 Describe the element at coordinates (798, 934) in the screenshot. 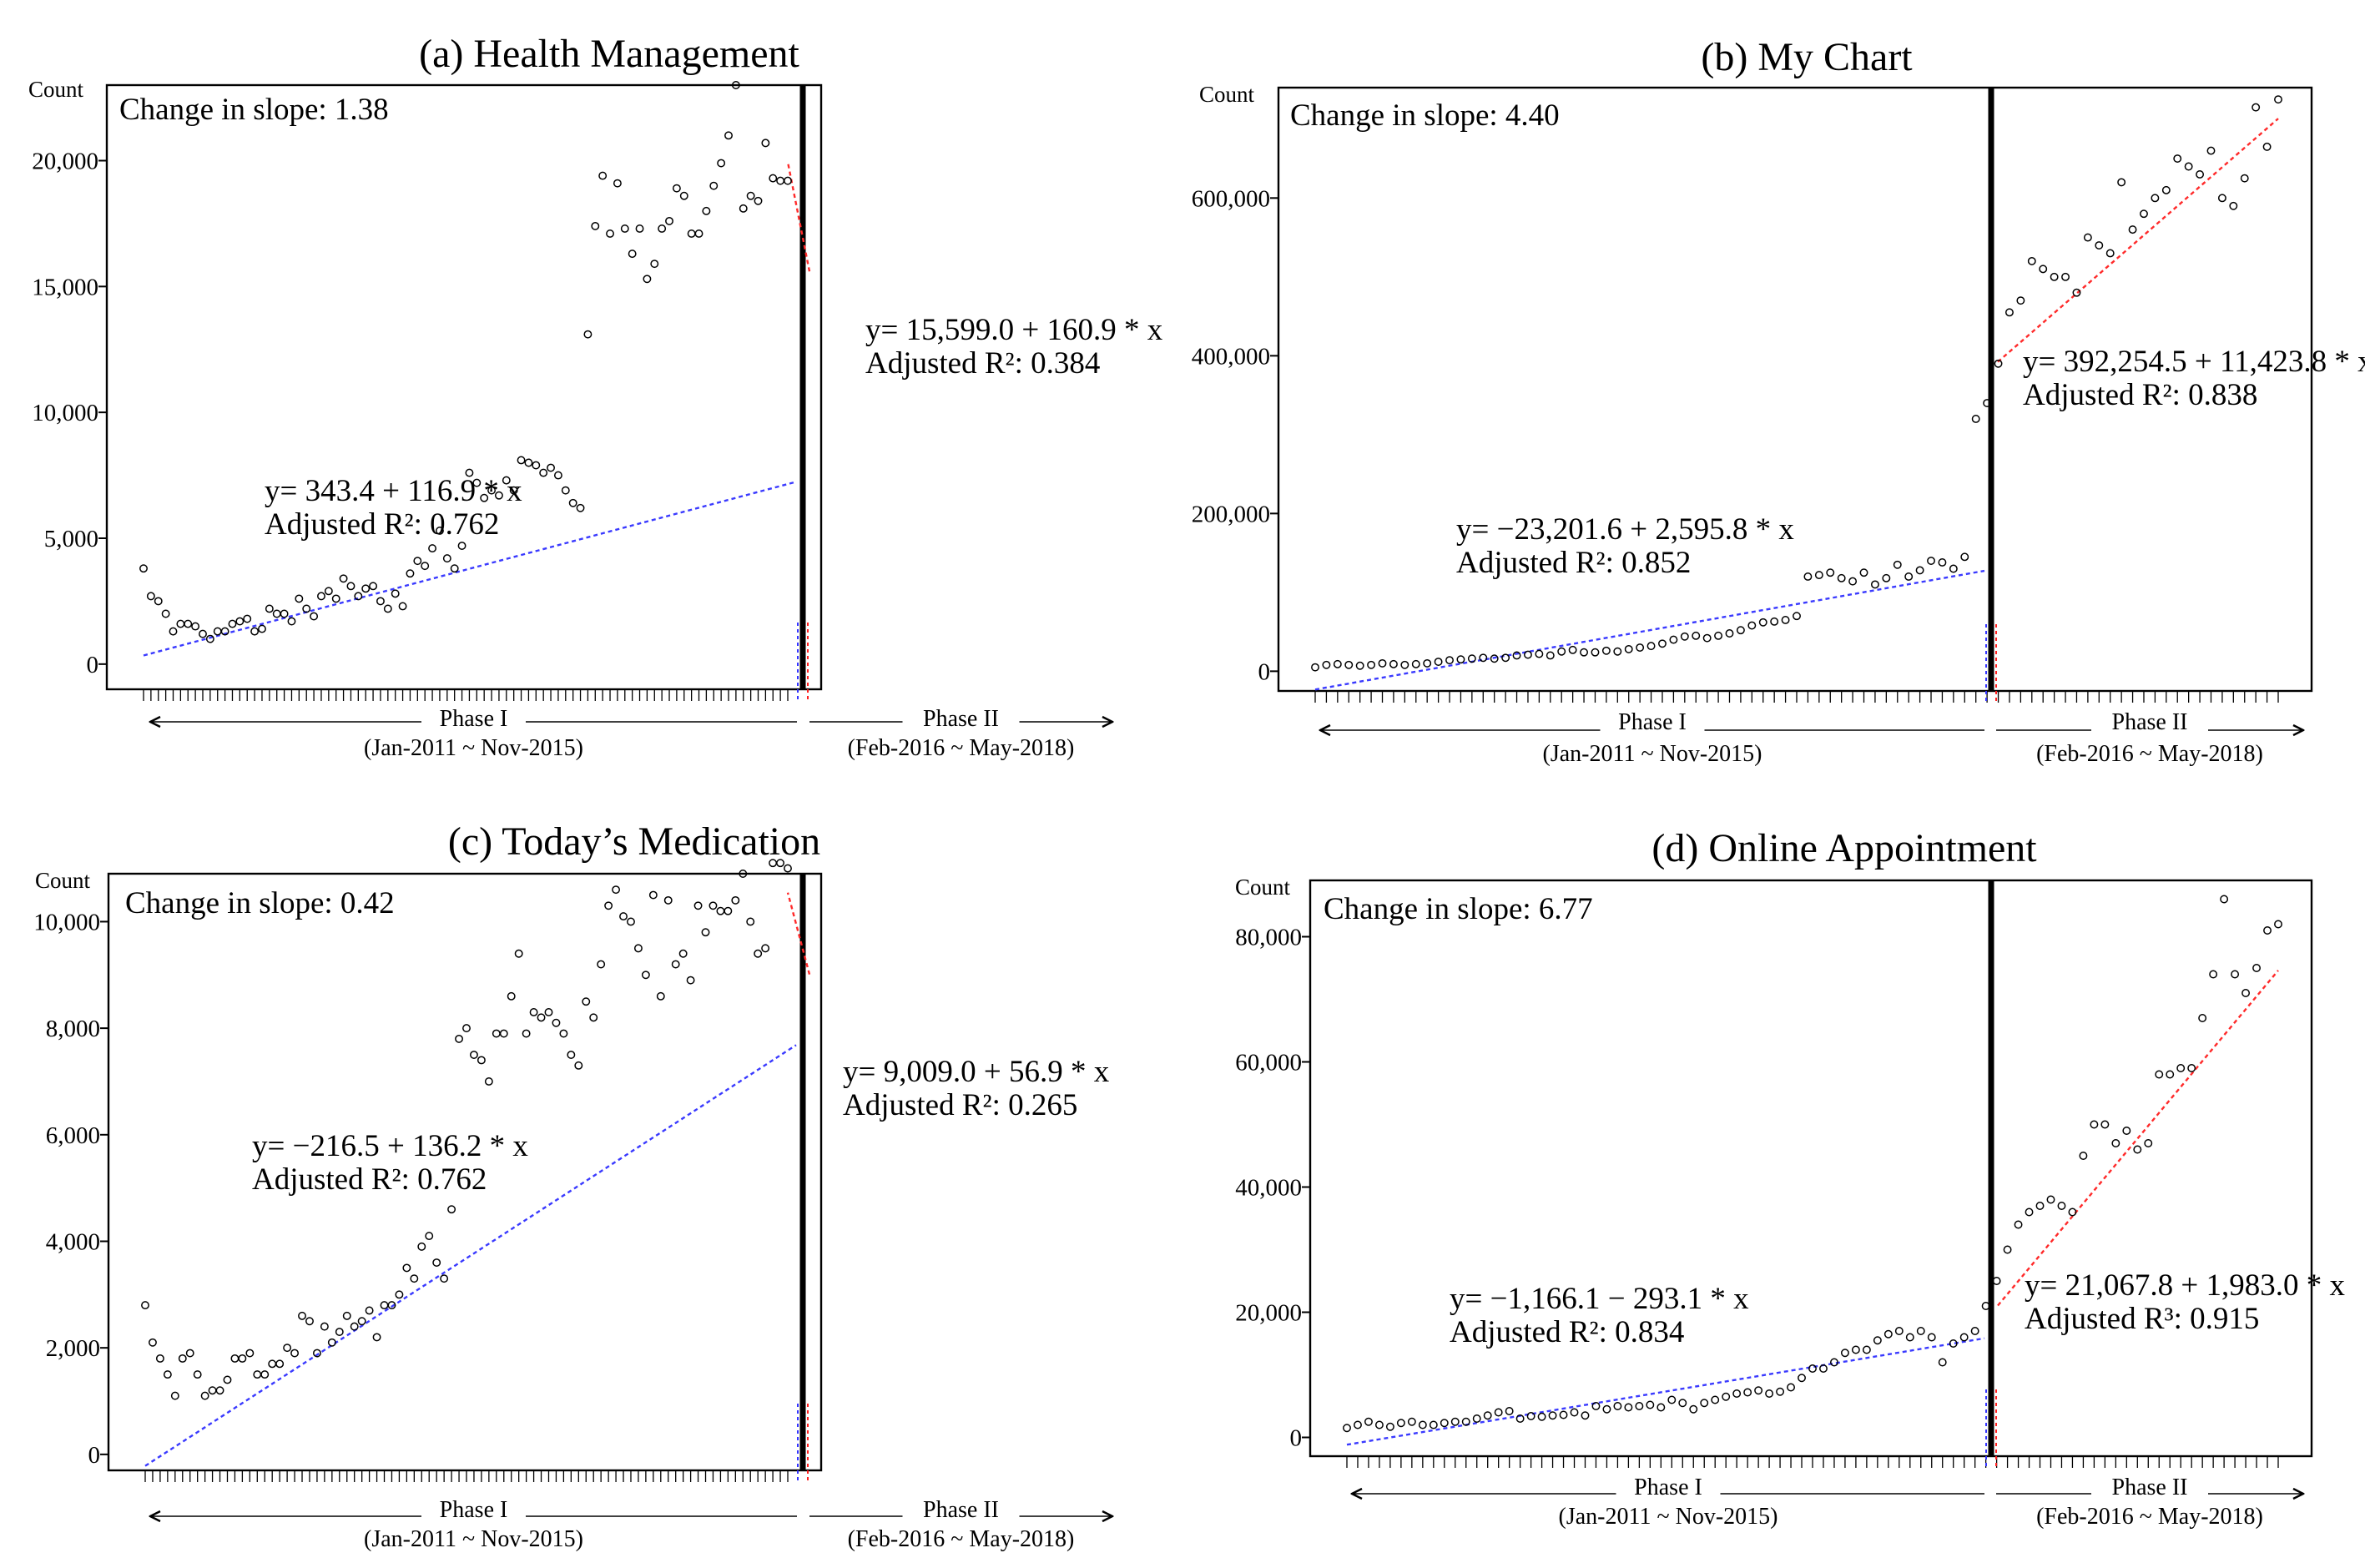

I see `phase2-trend-line` at that location.